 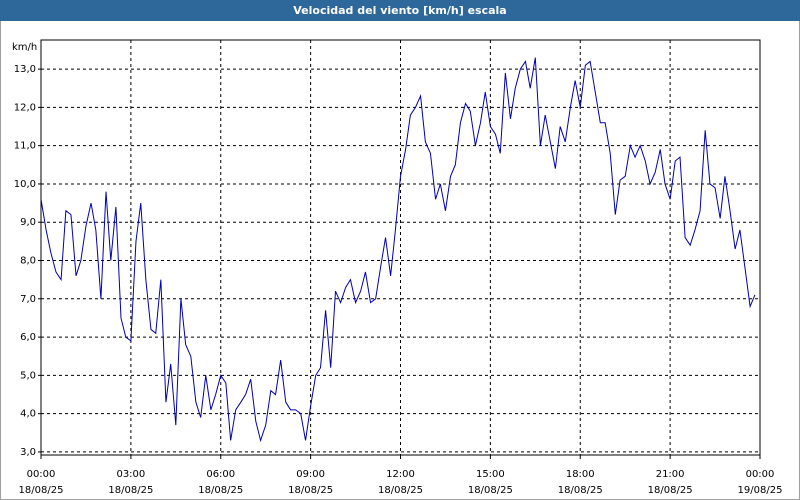 What do you see at coordinates (130, 474) in the screenshot?
I see `x-tick-label: 03:00` at bounding box center [130, 474].